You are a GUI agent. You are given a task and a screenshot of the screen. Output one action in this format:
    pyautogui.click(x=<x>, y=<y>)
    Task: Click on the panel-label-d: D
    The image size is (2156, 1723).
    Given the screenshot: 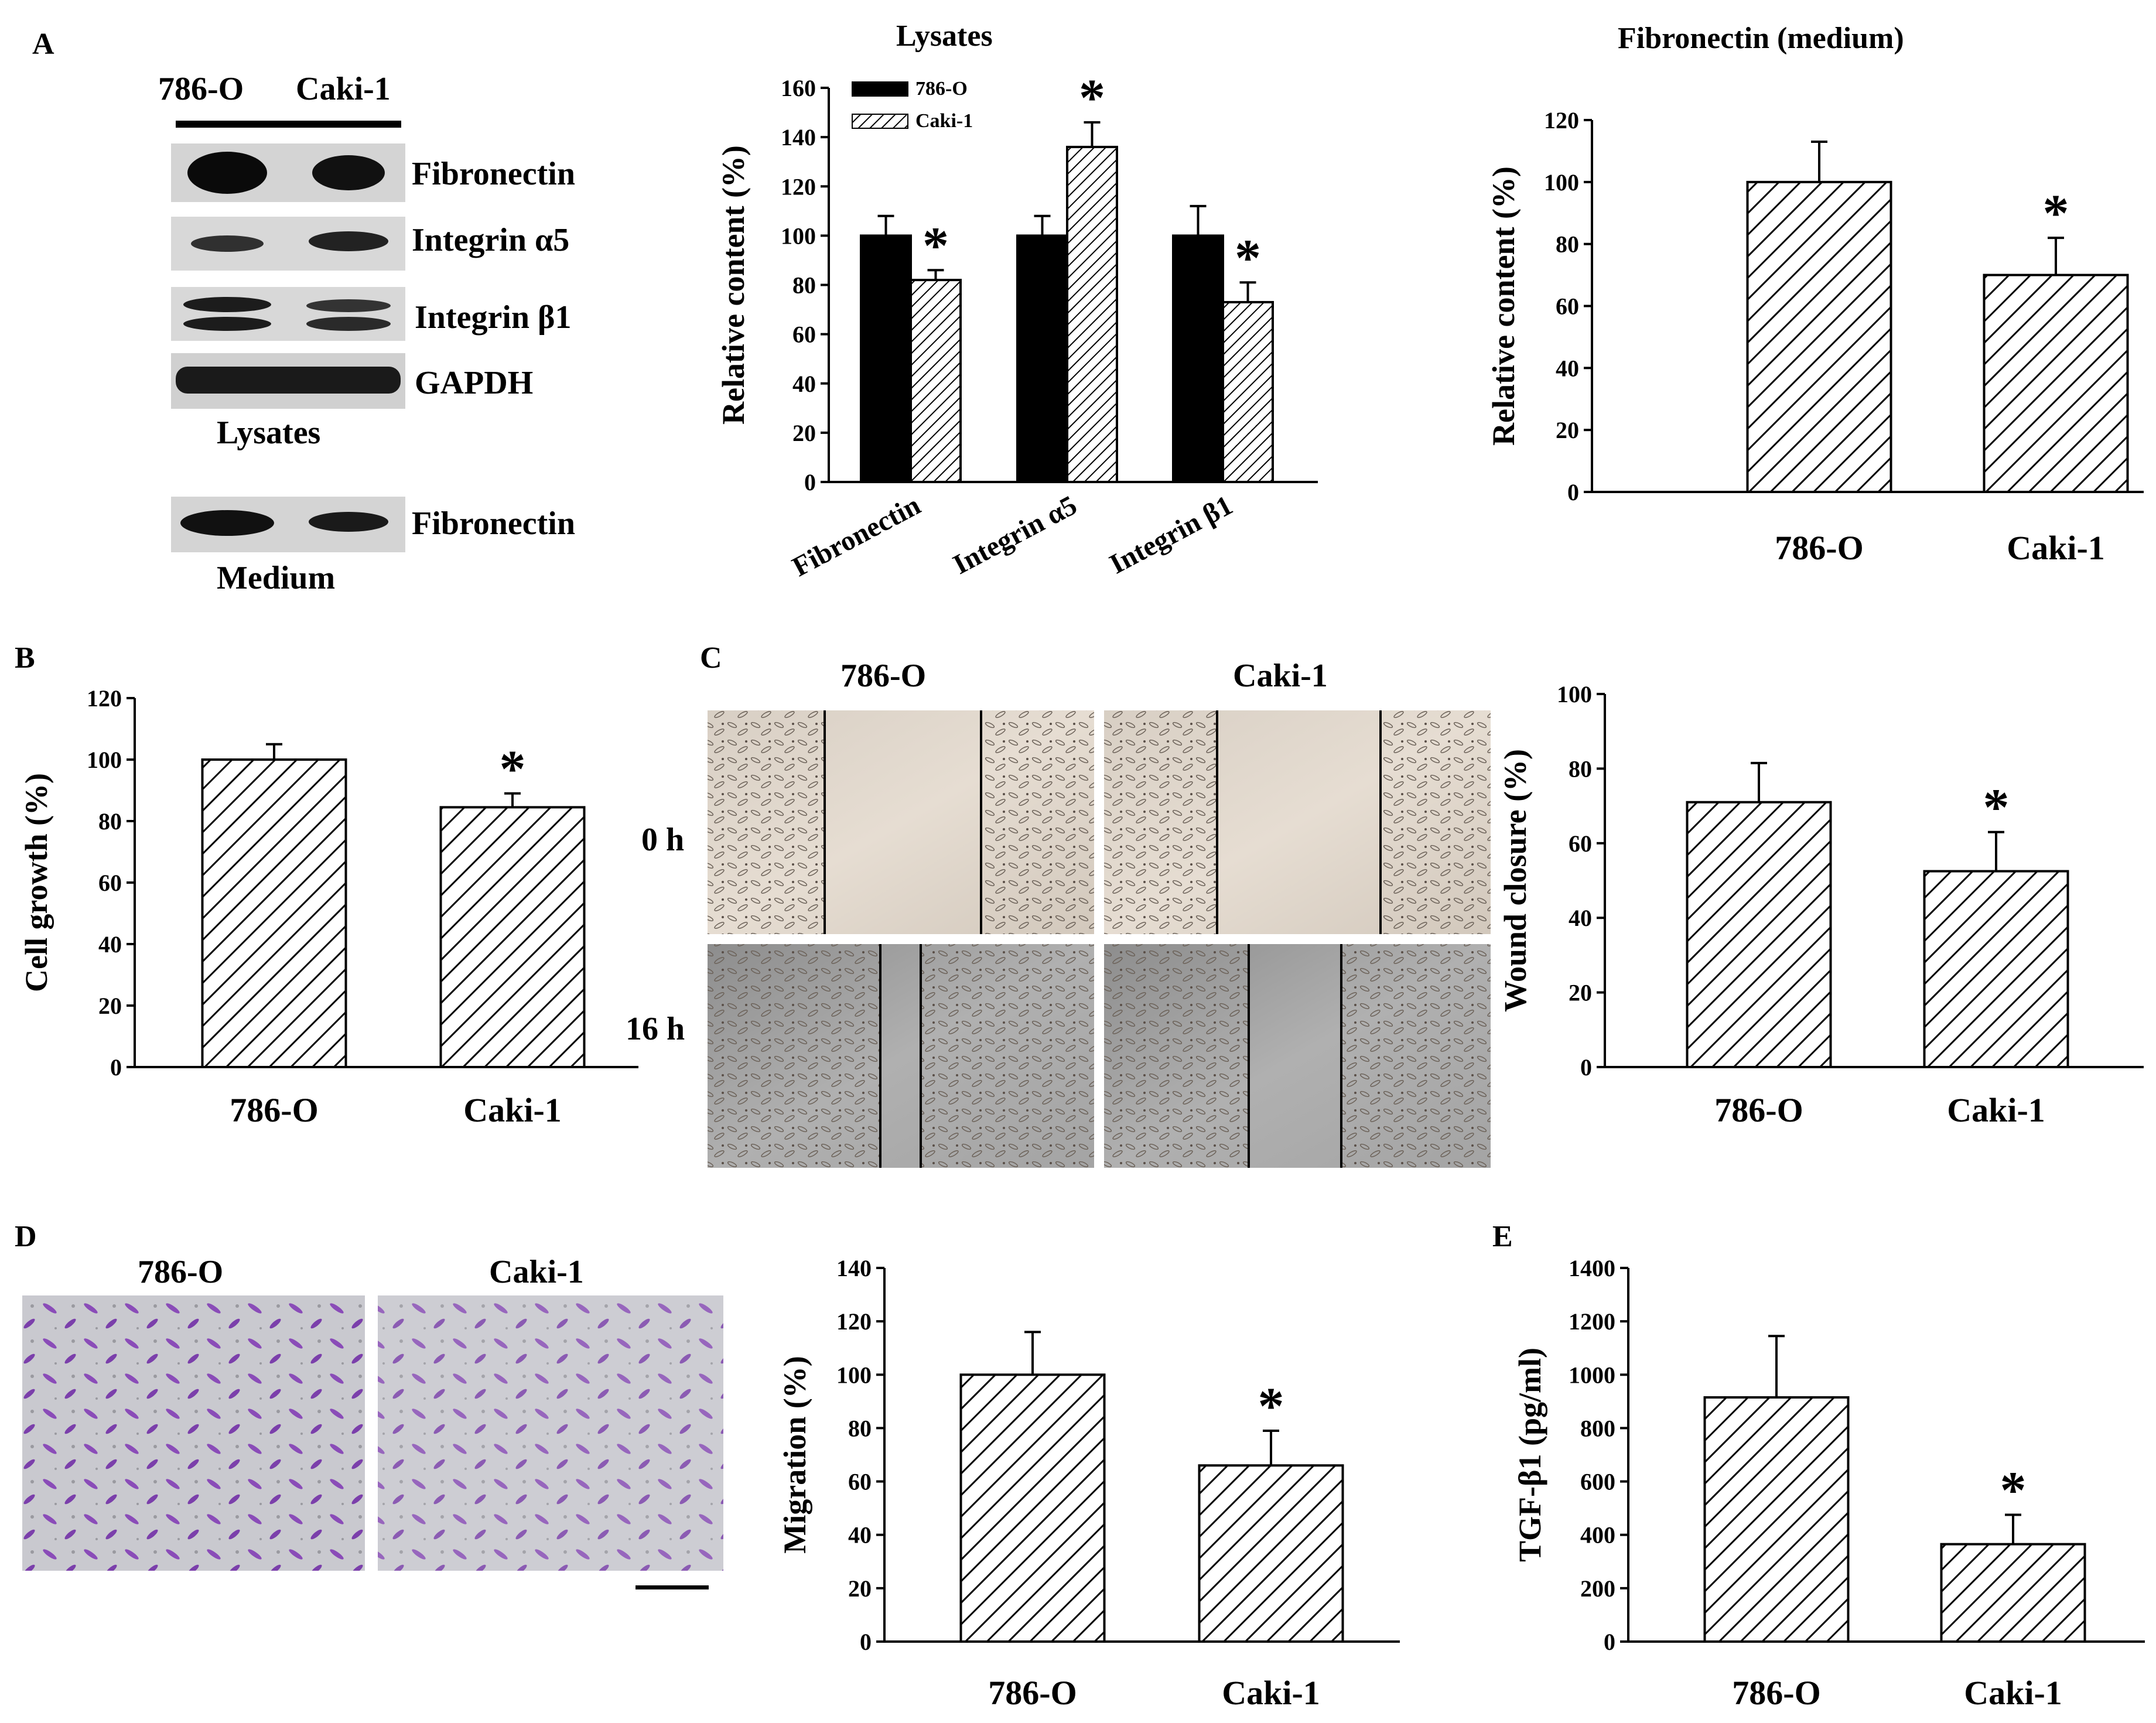 What is the action you would take?
    pyautogui.click(x=26, y=1236)
    